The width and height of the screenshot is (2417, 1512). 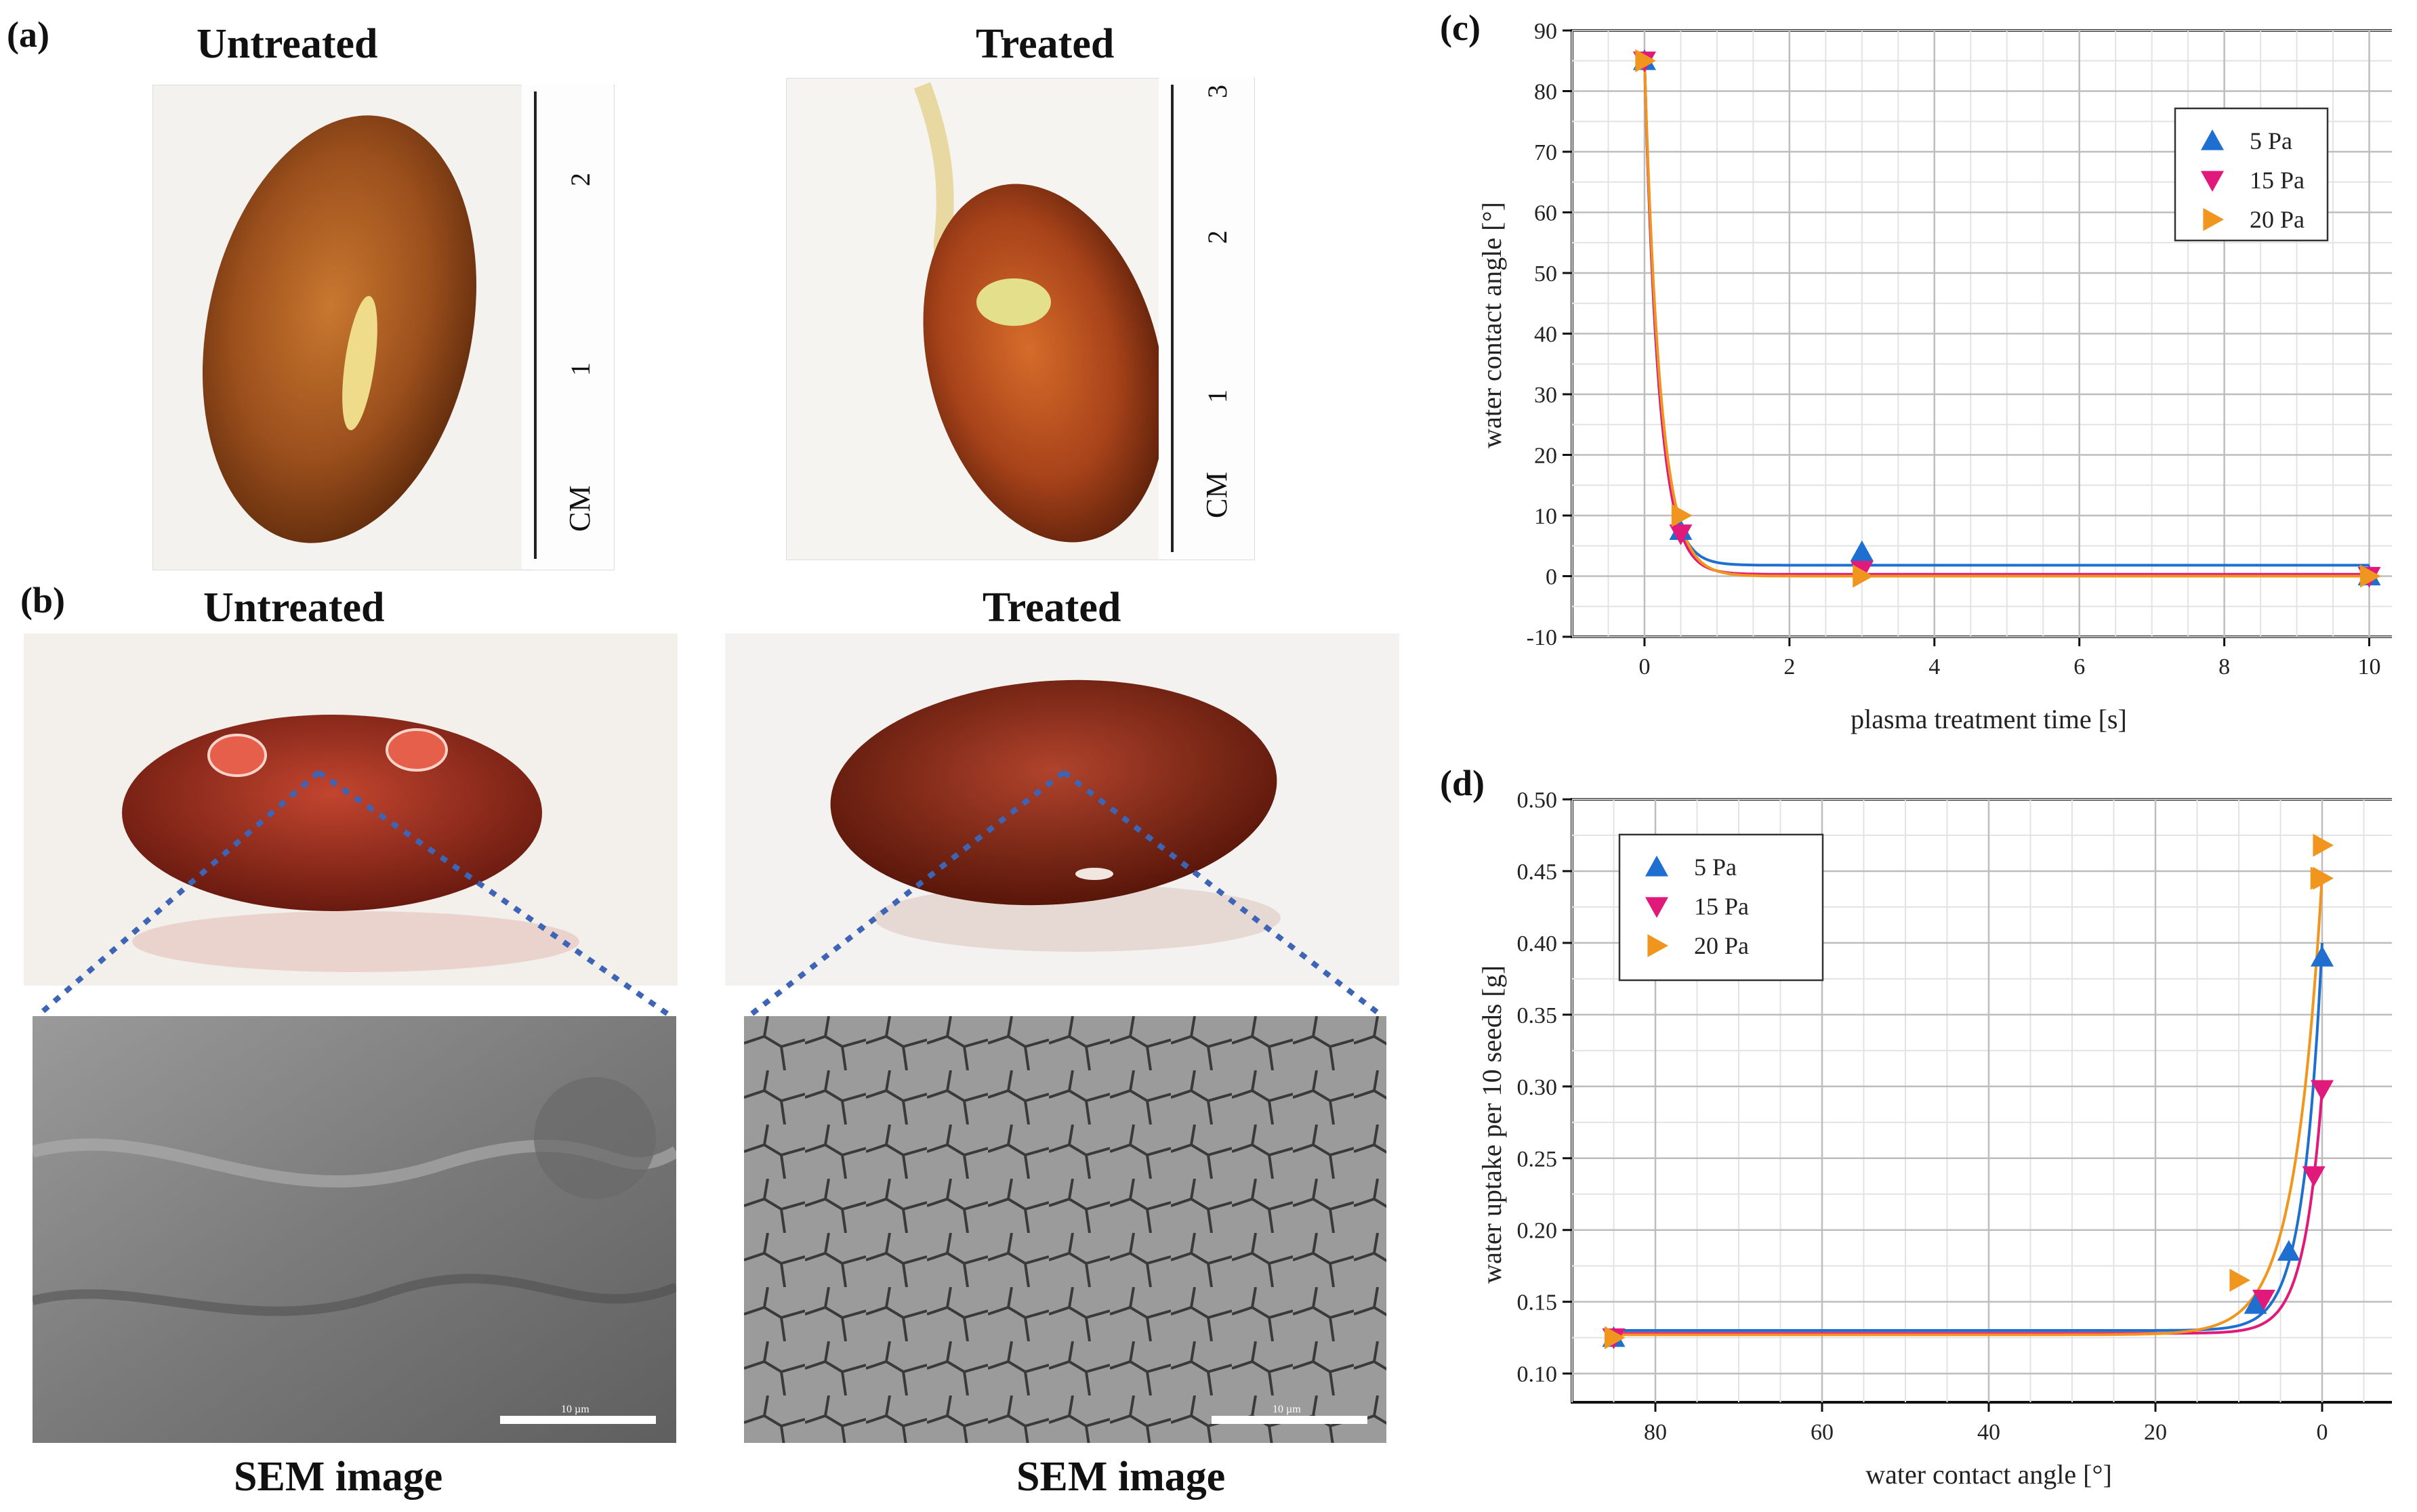 What do you see at coordinates (1545, 516) in the screenshot?
I see `chart-c-ytick-label: 10` at bounding box center [1545, 516].